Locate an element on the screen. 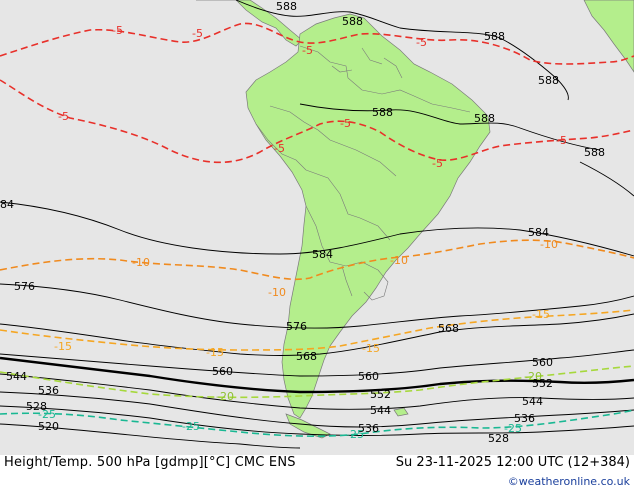 The height and width of the screenshot is (490, 634). tierra-del-fuego is located at coordinates (308, 426).